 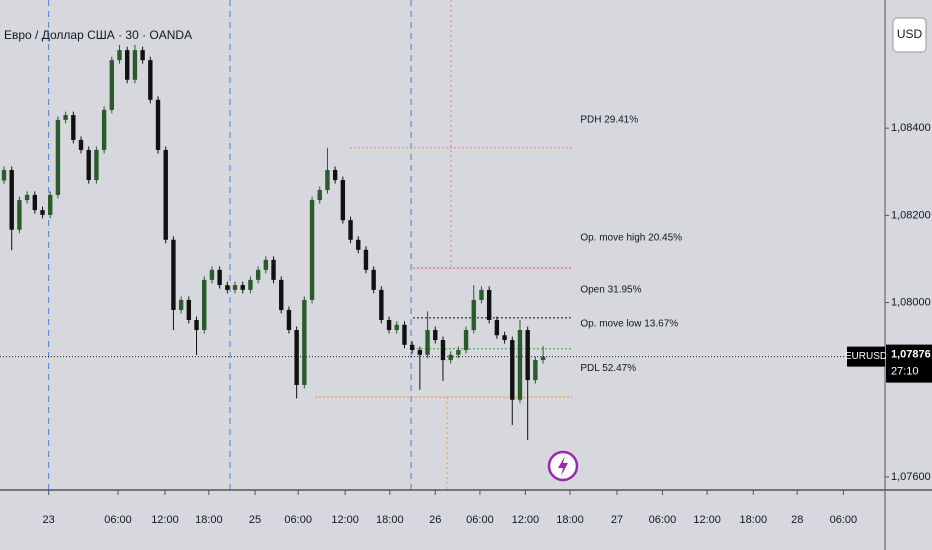 I want to click on symbol-tag, so click(x=866, y=356).